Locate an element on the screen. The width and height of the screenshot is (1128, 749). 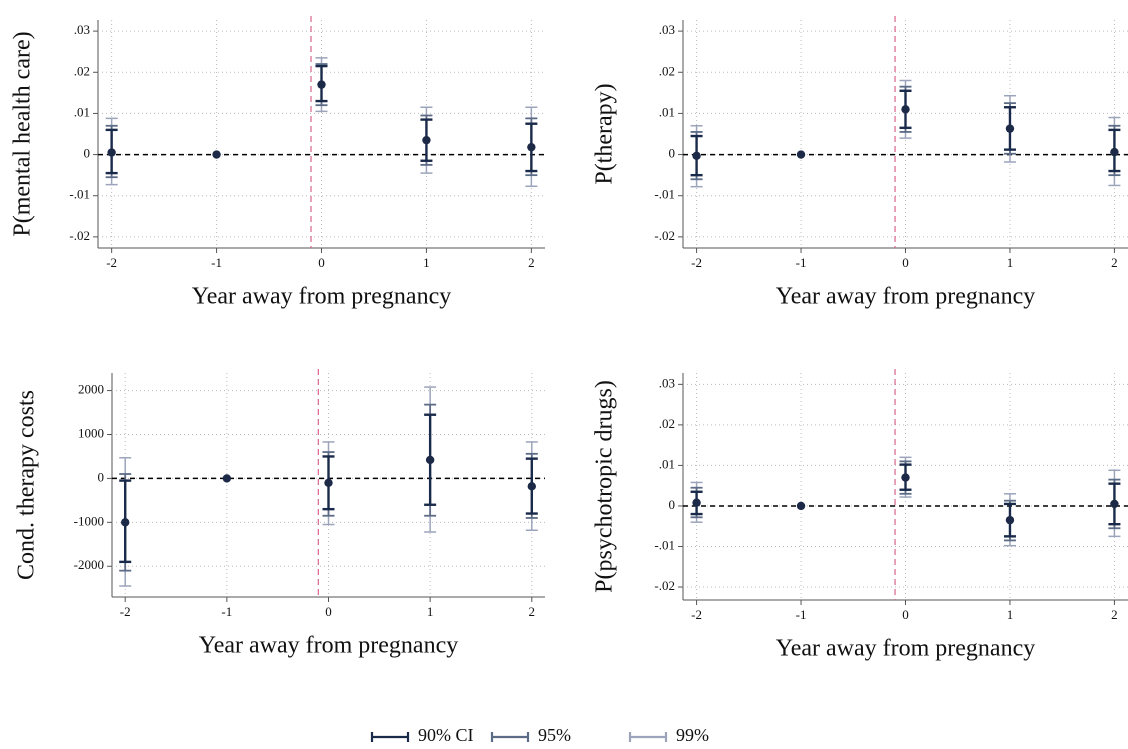
legend-label: 95% is located at coordinates (554, 735).